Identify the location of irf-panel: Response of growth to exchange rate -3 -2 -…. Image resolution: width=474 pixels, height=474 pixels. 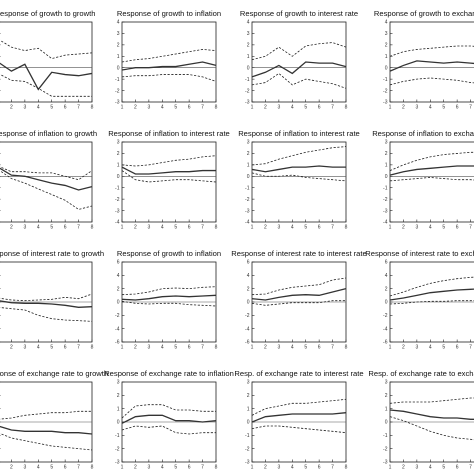
(424, 60).